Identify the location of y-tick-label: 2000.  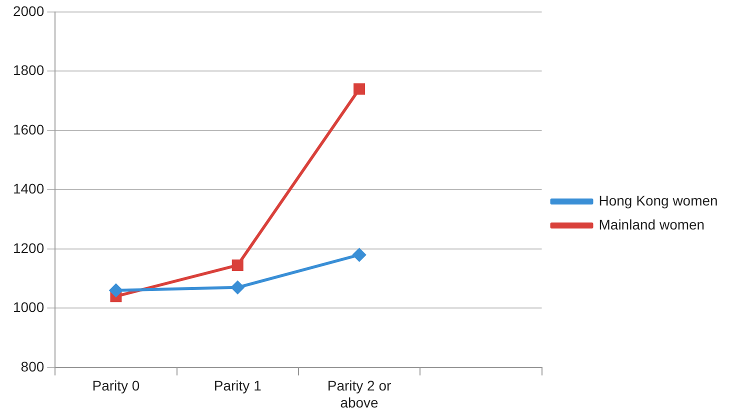
(28, 10).